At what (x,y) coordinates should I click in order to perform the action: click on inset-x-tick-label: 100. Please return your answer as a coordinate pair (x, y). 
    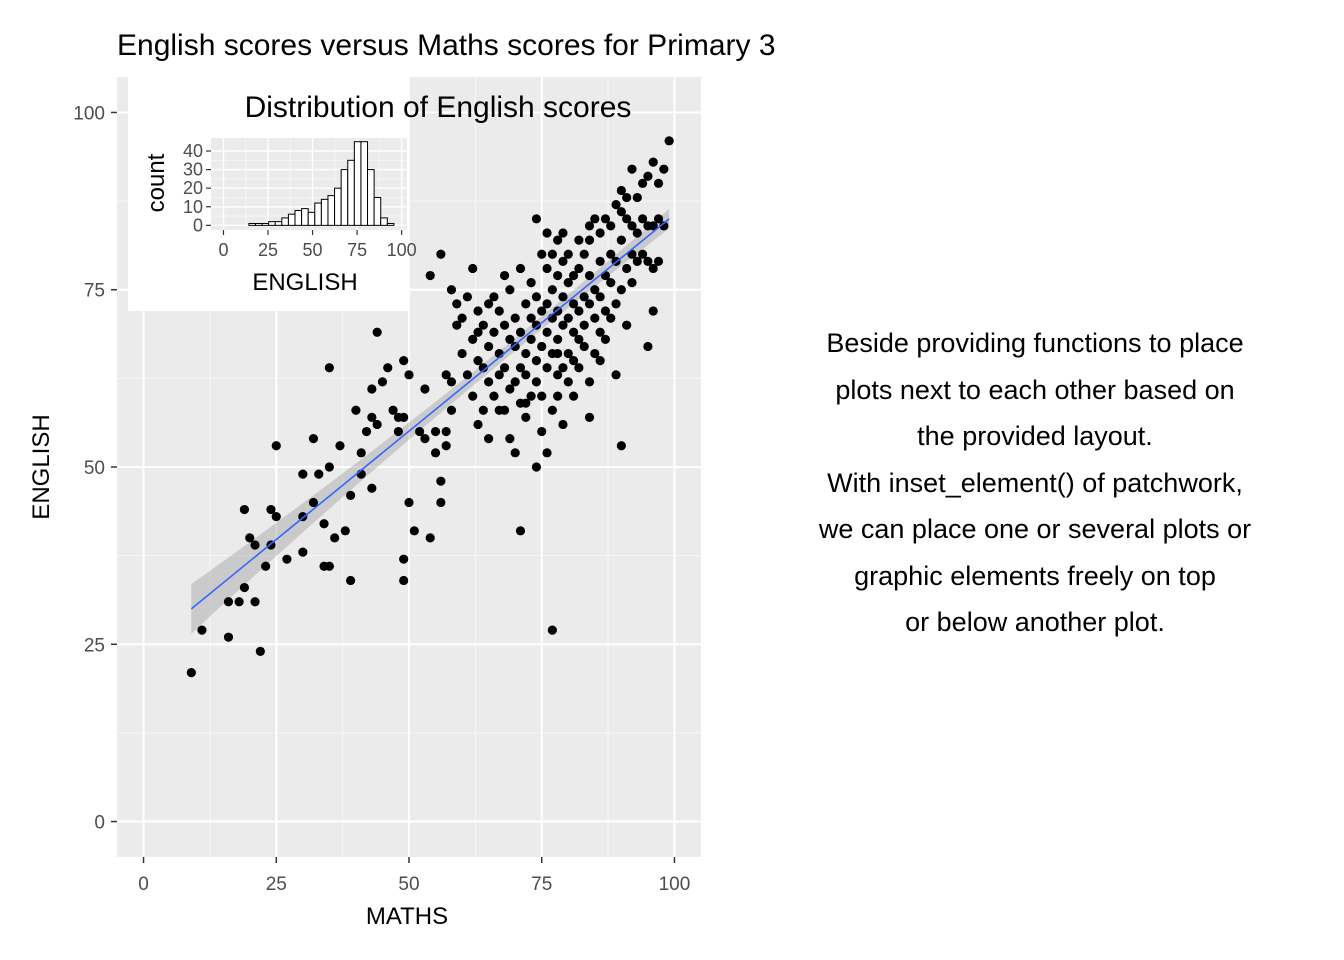
    Looking at the image, I should click on (402, 250).